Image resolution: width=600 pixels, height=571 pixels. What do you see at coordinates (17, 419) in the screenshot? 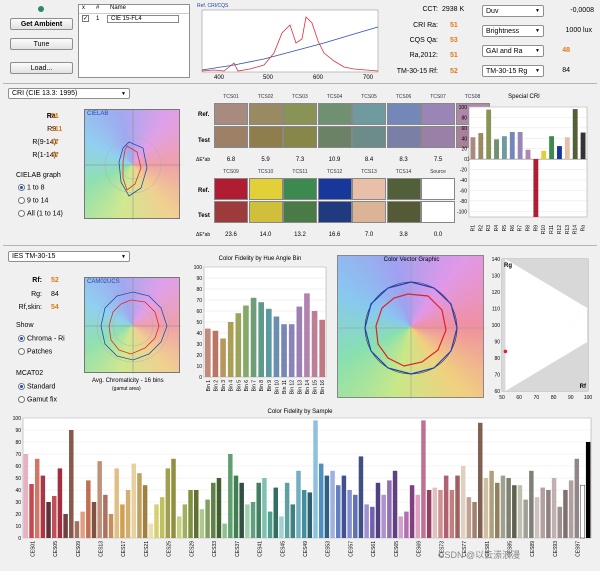
I see `sample-ytick: 100` at bounding box center [17, 419].